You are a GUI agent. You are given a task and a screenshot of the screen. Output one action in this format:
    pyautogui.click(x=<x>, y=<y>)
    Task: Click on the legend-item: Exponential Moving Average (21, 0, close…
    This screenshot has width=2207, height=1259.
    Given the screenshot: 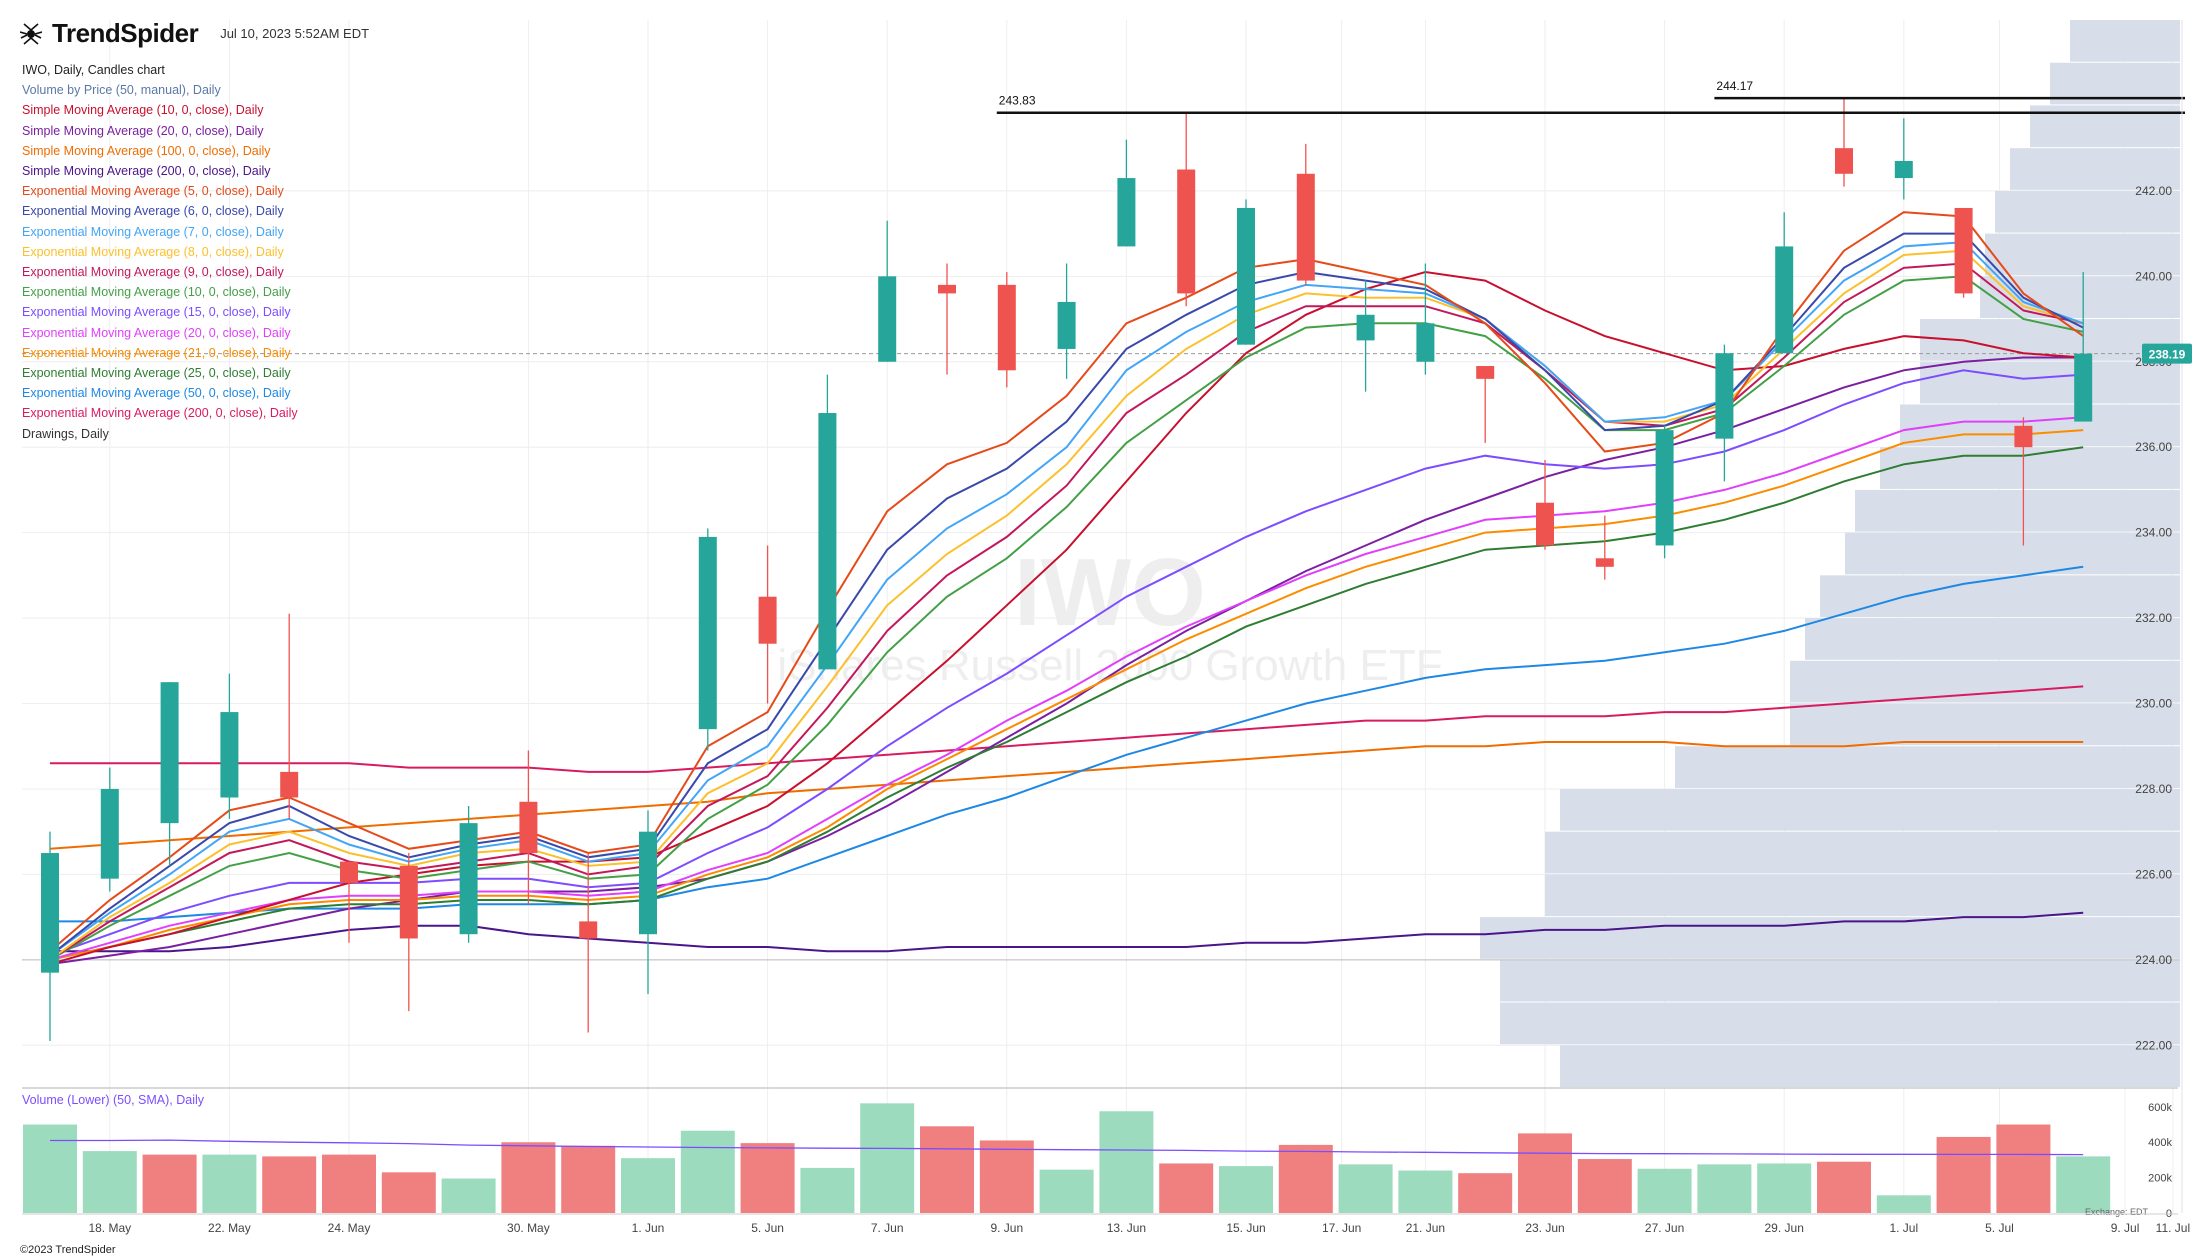 What is the action you would take?
    pyautogui.click(x=156, y=352)
    